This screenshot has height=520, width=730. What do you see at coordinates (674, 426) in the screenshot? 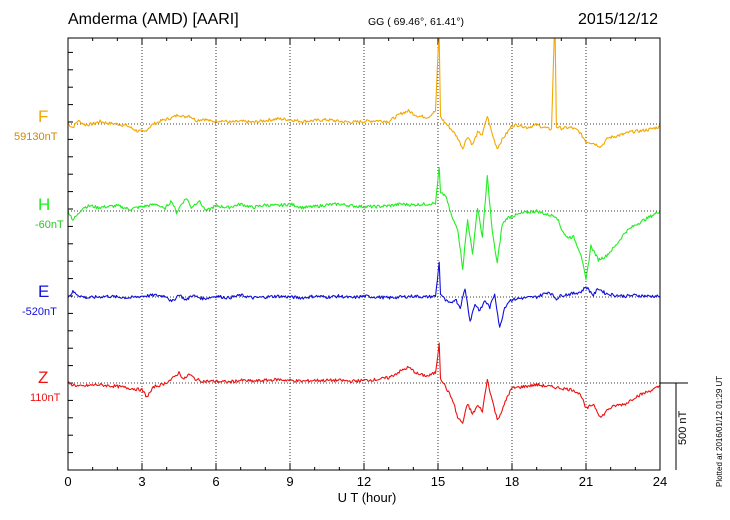
I see `scale-bar` at bounding box center [674, 426].